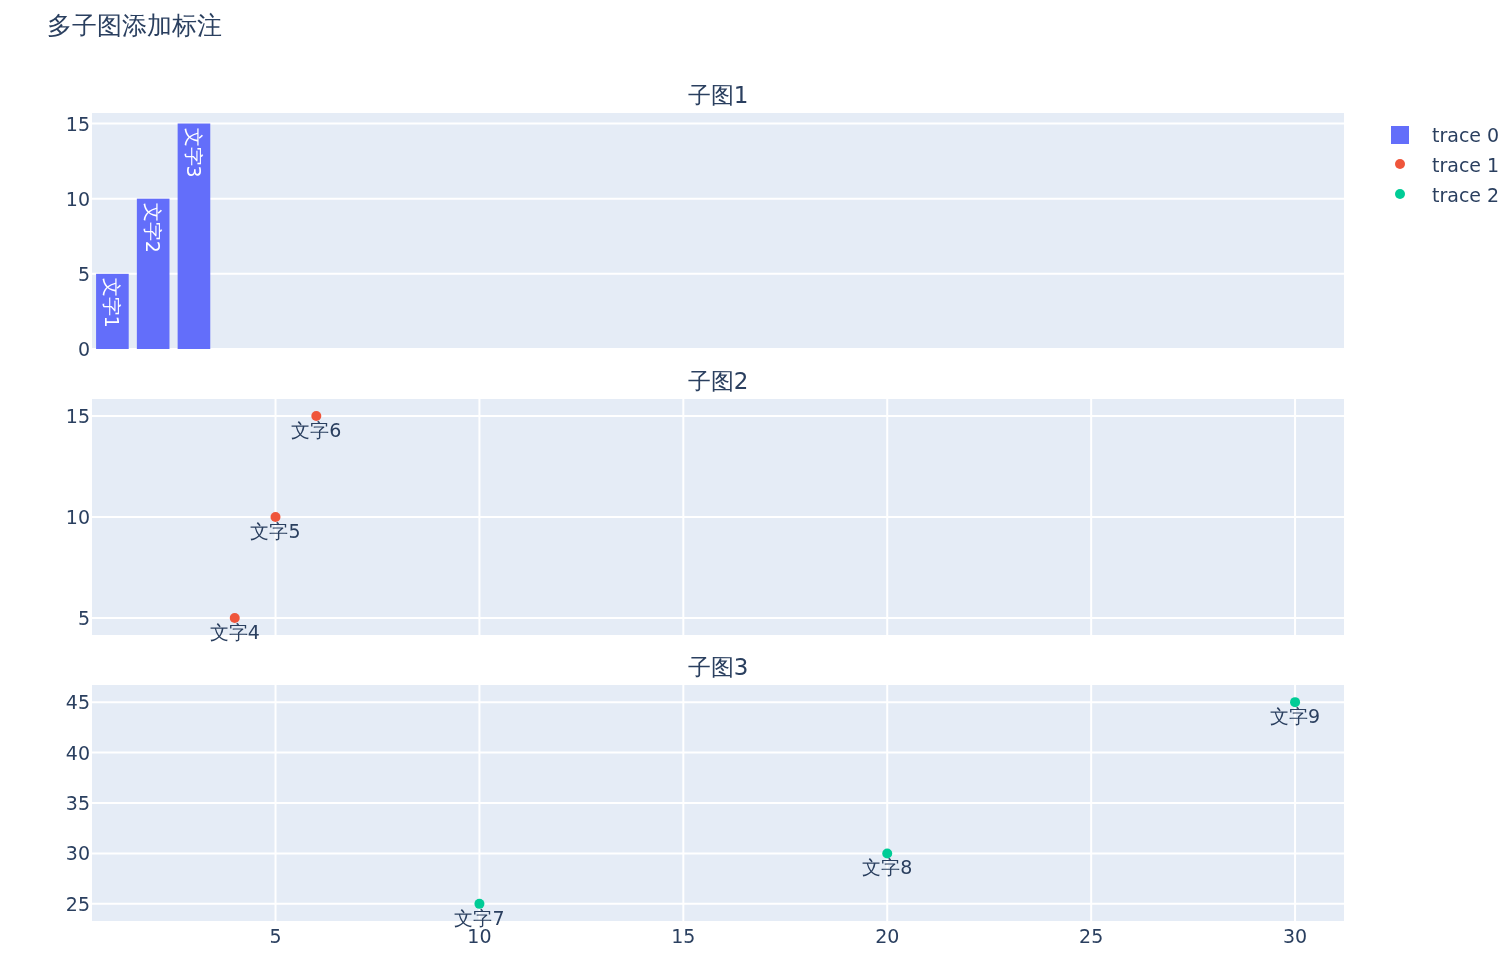  Describe the element at coordinates (718, 95) in the screenshot. I see `chart-subtitle: 子图1` at that location.